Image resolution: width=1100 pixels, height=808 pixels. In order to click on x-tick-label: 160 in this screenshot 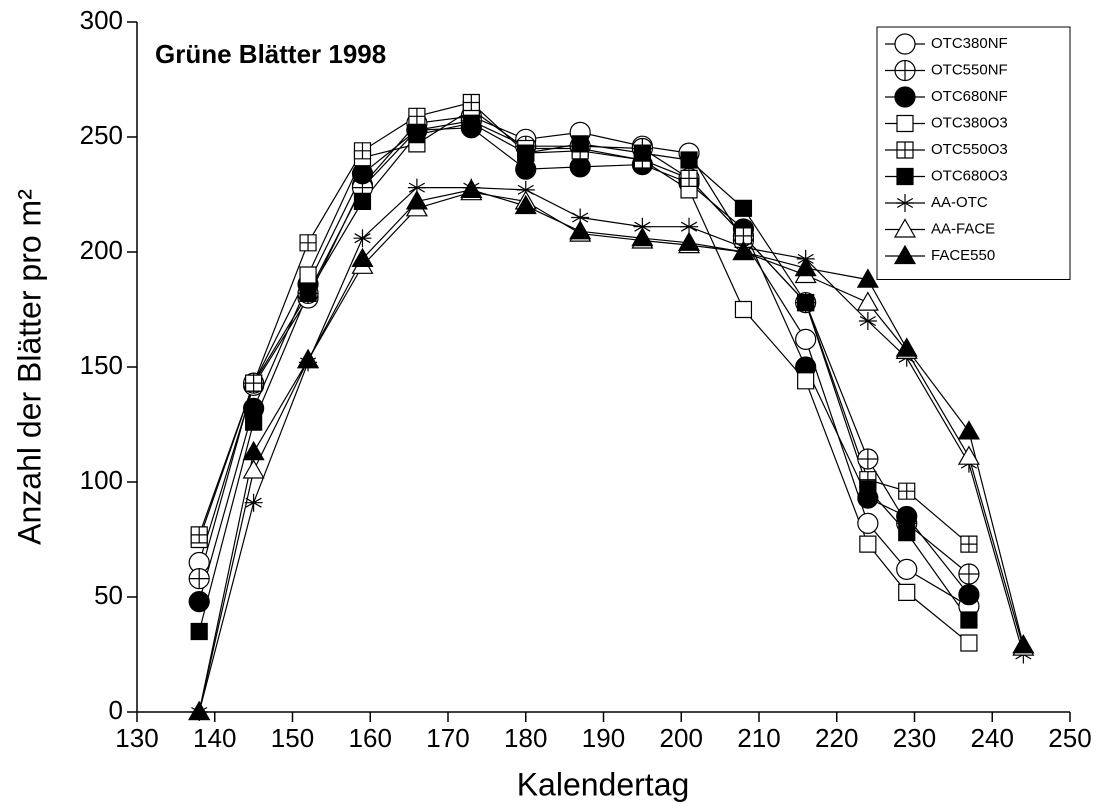, I will do `click(370, 738)`.